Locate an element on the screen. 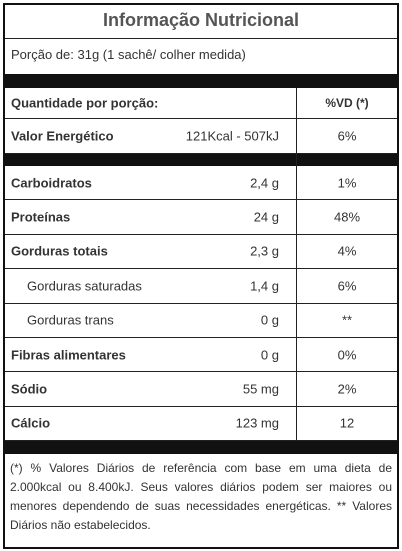 Image resolution: width=402 pixels, height=551 pixels. vd: 48% is located at coordinates (347, 217).